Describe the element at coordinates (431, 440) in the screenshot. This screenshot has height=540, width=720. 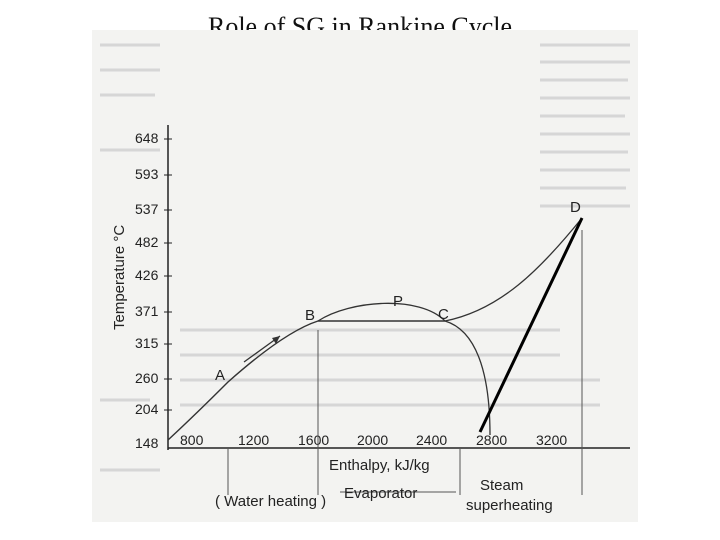
I see `x-tick-label: 2400` at that location.